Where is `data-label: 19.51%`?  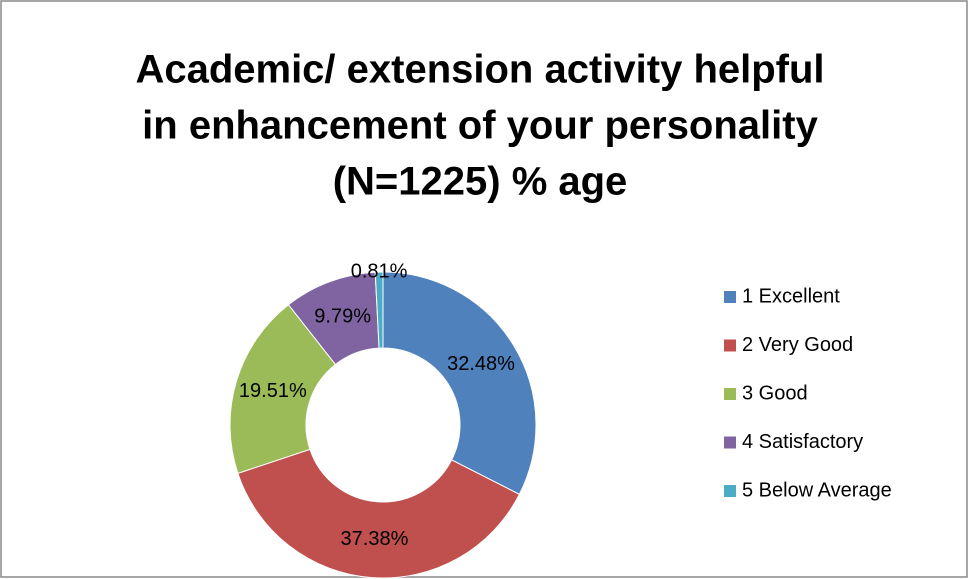 data-label: 19.51% is located at coordinates (273, 391).